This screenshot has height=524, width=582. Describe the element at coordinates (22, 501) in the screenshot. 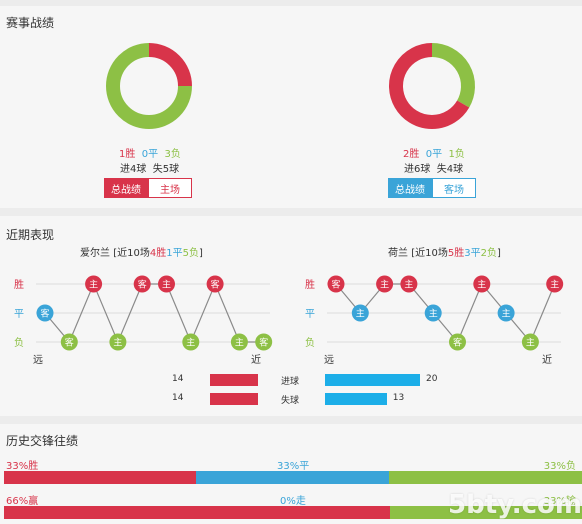

I see `history-row2-win-label: 66%赢` at that location.